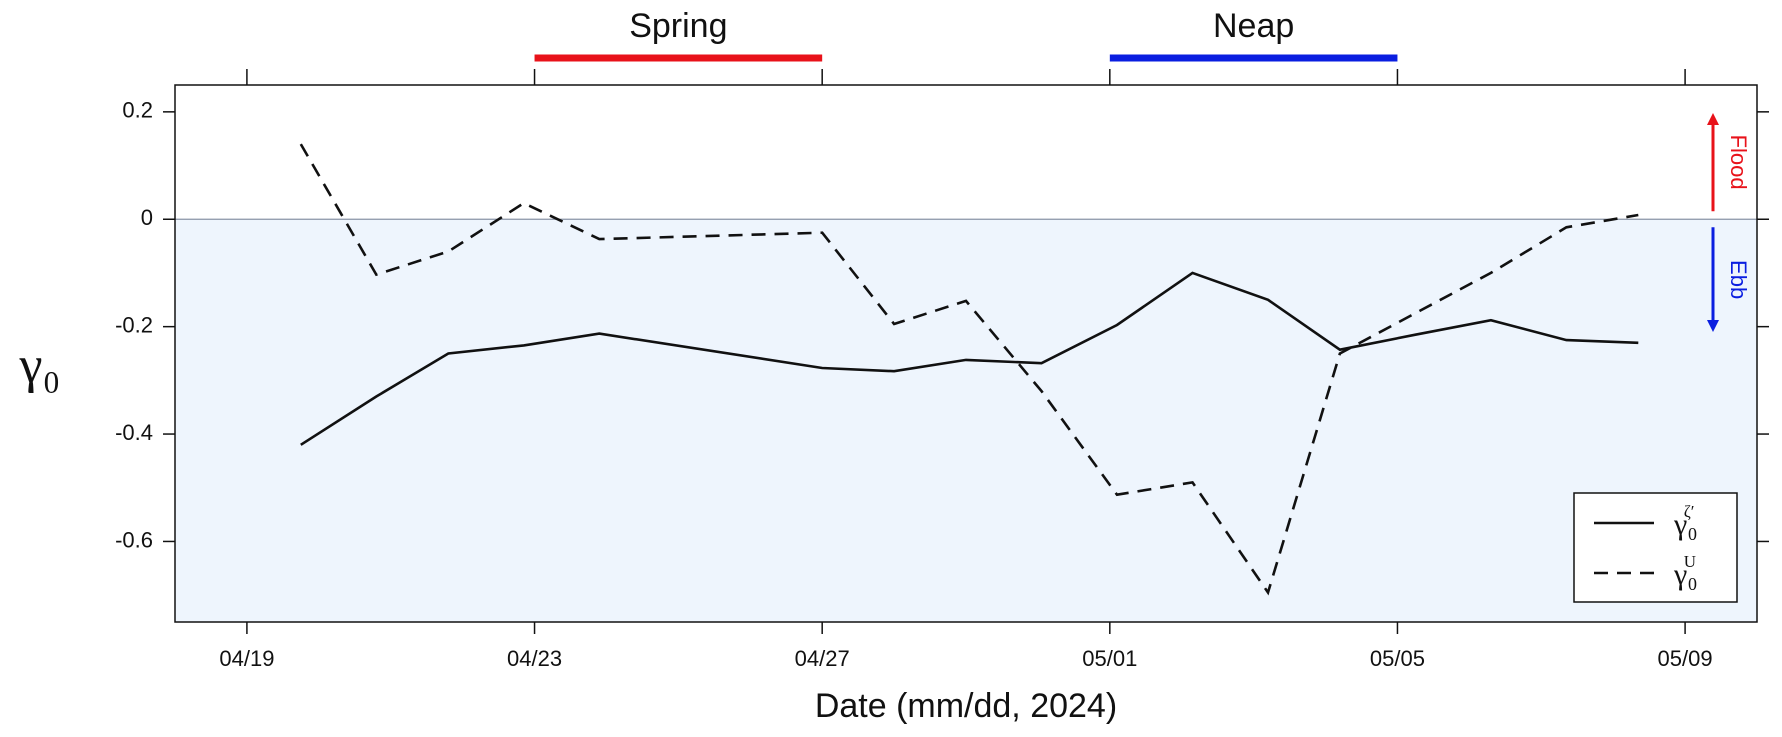  Describe the element at coordinates (1655, 547) in the screenshot. I see `legend-box` at that location.